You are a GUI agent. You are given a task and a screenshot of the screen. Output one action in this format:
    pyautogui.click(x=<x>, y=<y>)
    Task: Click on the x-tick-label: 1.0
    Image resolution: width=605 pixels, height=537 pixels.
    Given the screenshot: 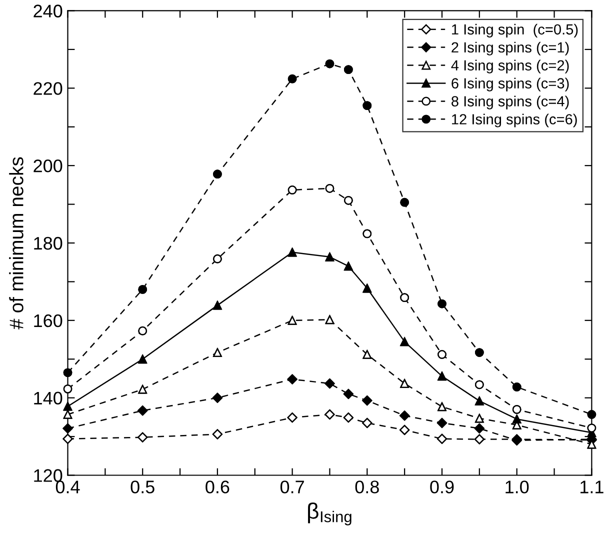 What is the action you would take?
    pyautogui.click(x=517, y=487)
    